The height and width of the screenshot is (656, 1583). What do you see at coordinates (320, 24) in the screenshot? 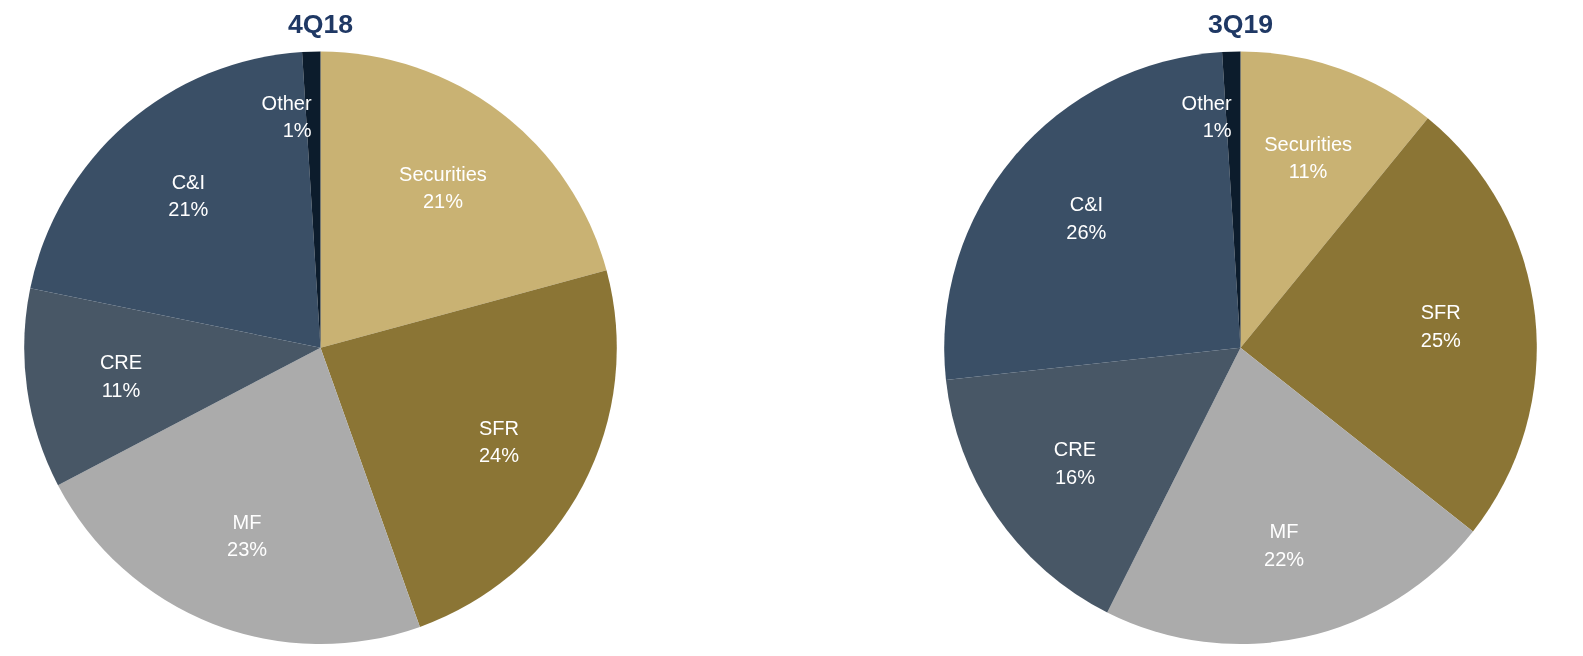
I see `chart-title: 4Q18` at bounding box center [320, 24].